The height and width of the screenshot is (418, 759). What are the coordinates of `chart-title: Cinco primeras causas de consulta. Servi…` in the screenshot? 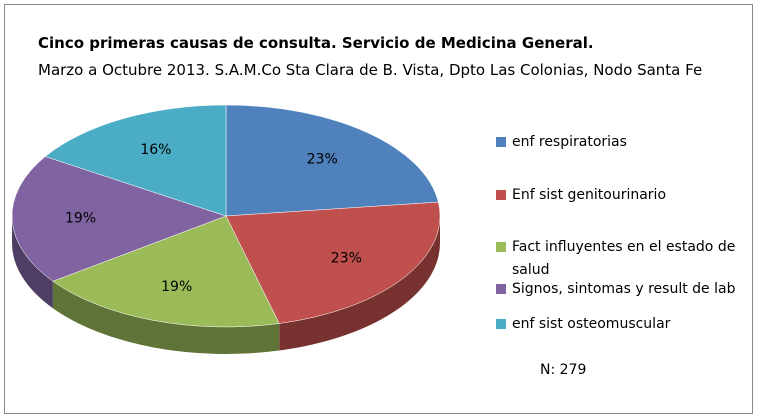 It's located at (316, 43).